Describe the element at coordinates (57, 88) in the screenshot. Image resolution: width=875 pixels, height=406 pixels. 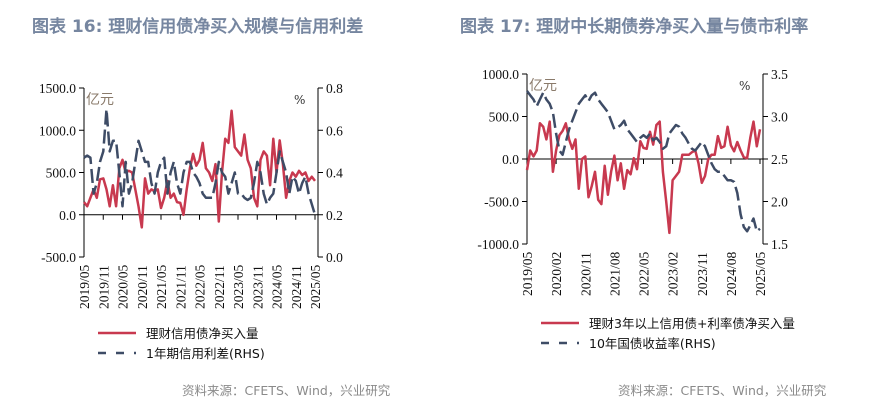
I see `left-tick-label: 1500.0` at that location.